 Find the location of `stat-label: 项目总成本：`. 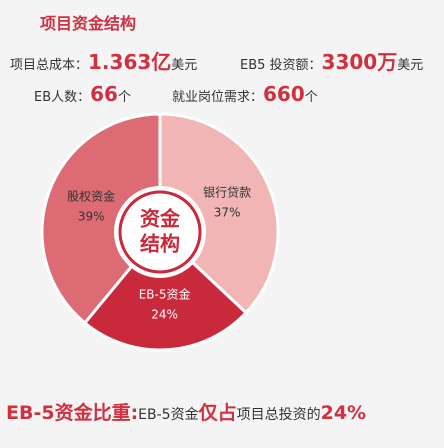

stat-label: 项目总成本： is located at coordinates (49, 65).